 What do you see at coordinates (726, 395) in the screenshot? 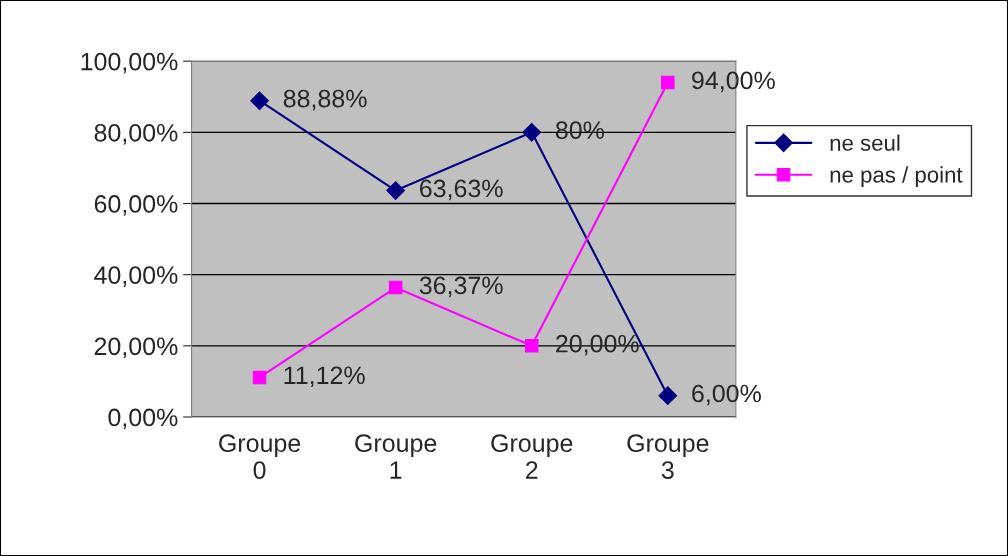
I see `data-label: 6,00%` at bounding box center [726, 395].